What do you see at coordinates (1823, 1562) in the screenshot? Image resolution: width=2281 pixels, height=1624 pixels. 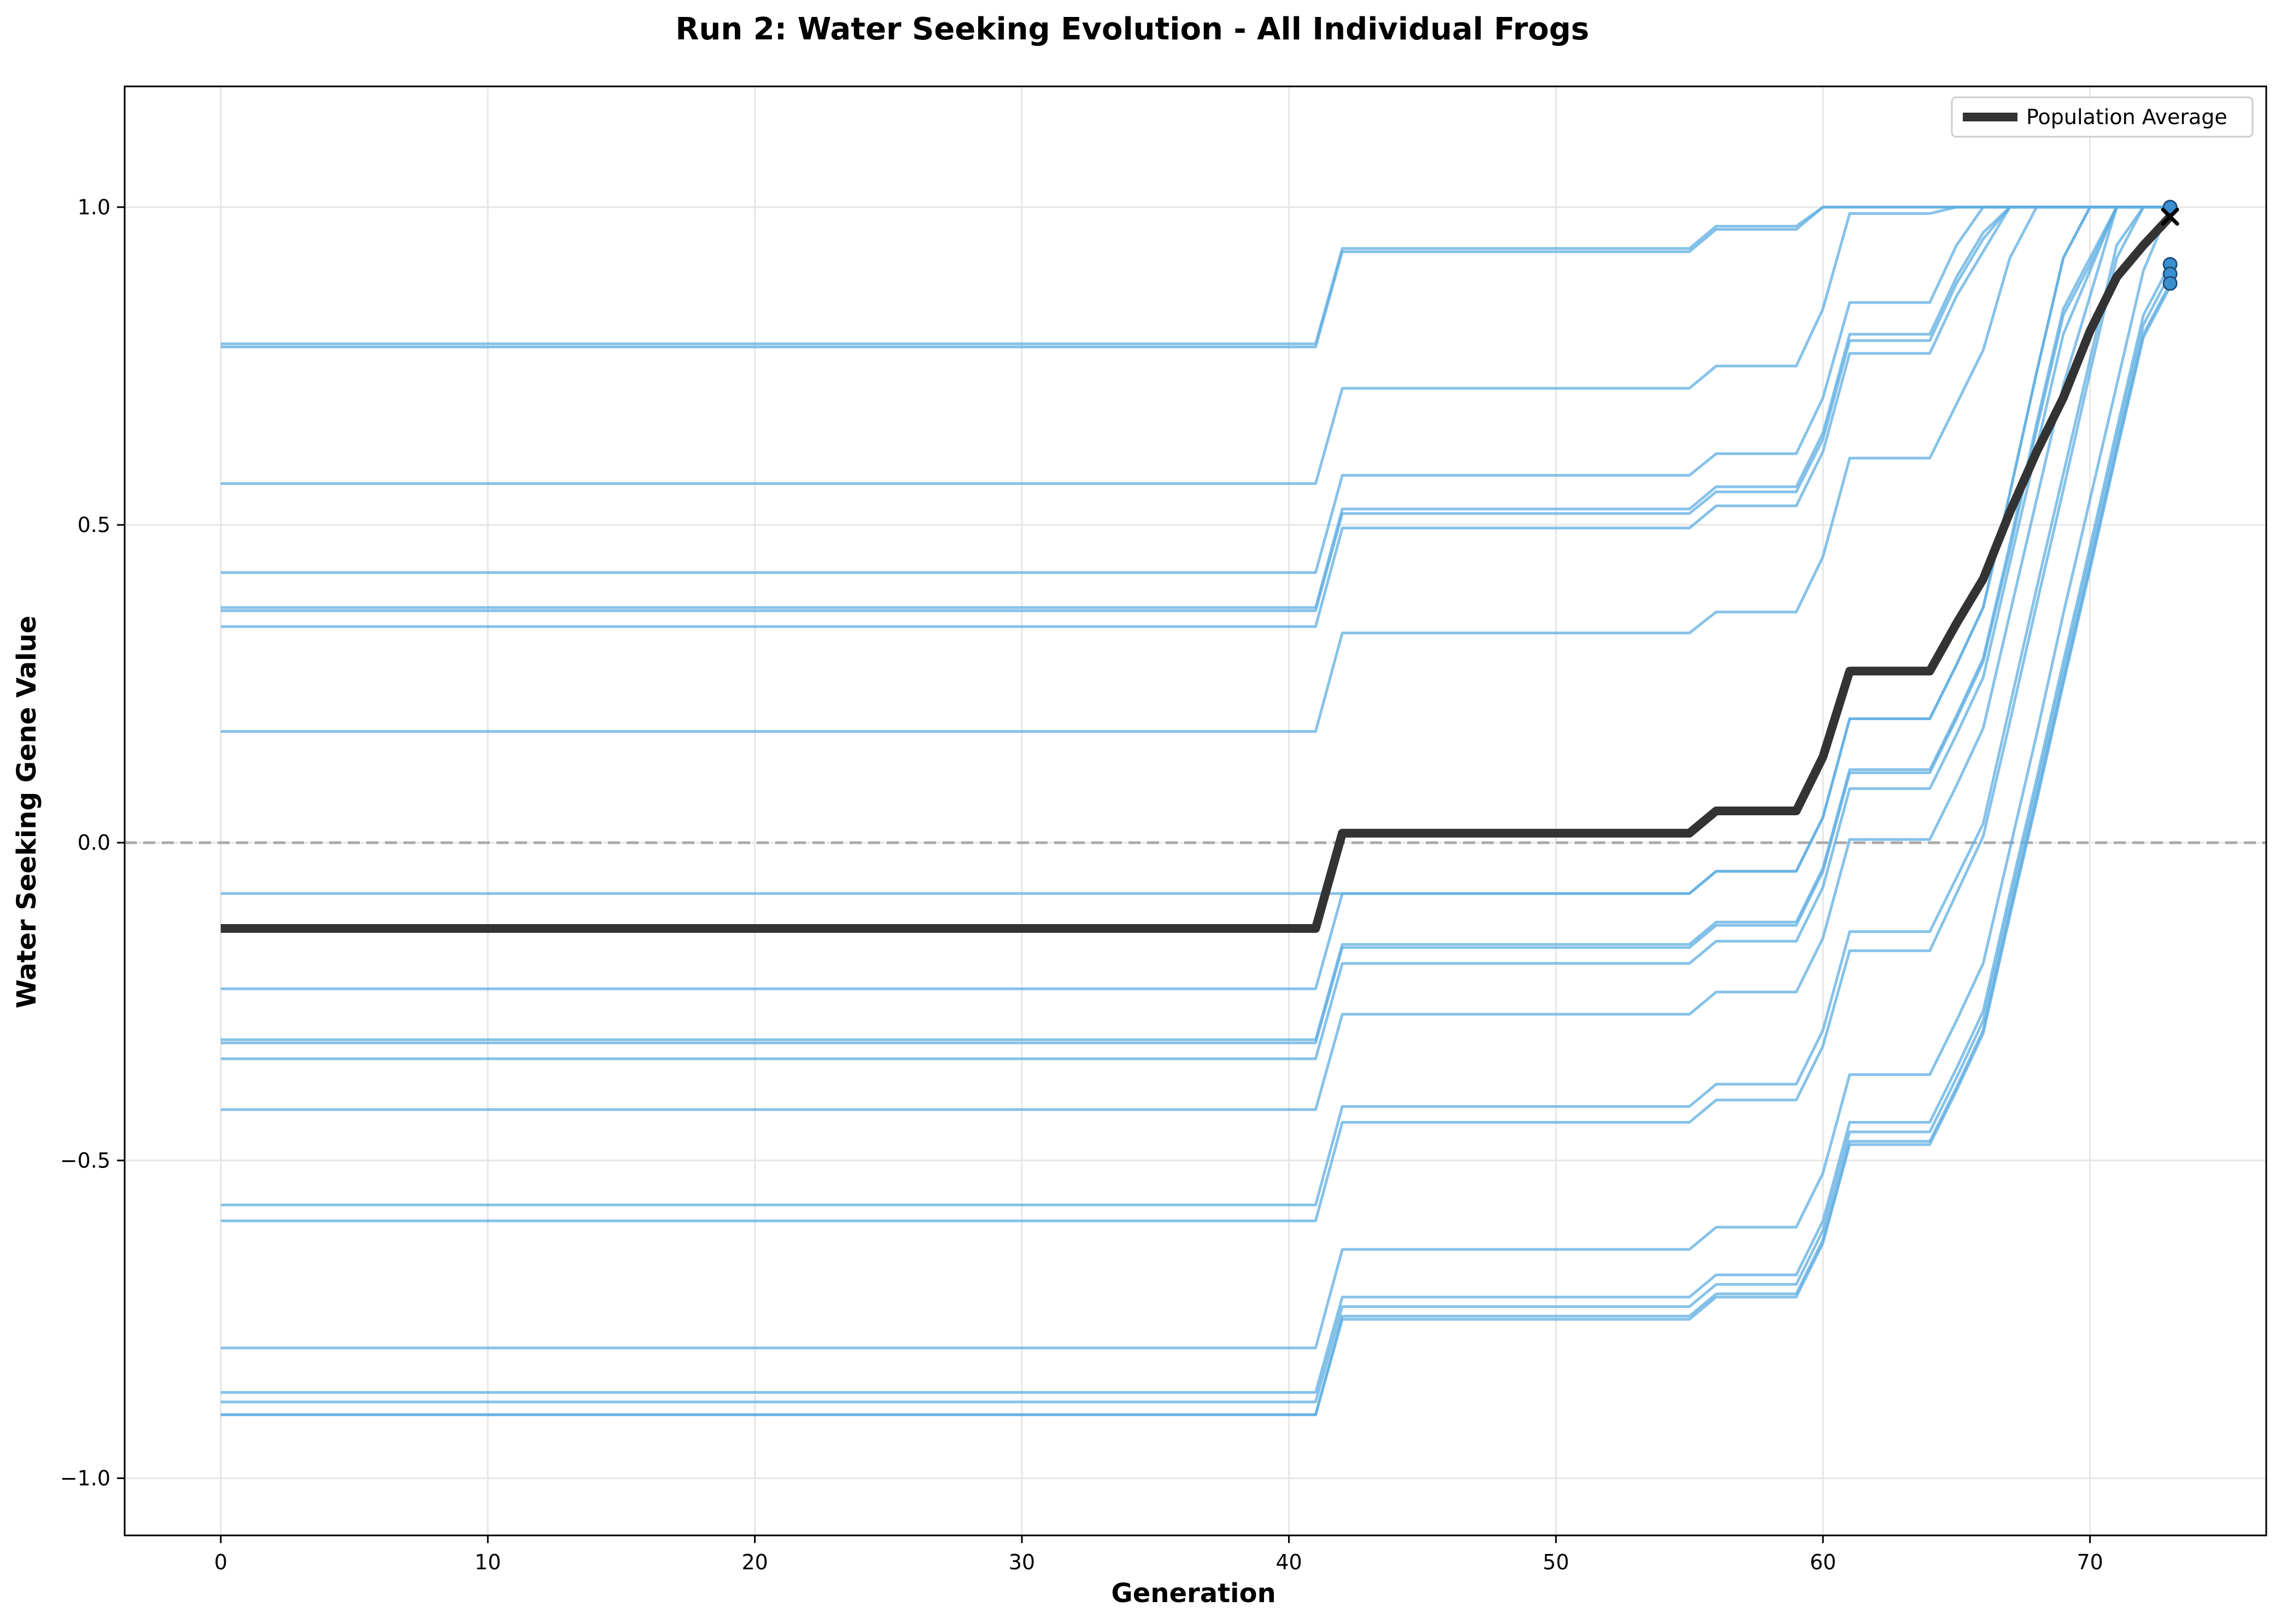 I see `x-tick-label-6: 60` at bounding box center [1823, 1562].